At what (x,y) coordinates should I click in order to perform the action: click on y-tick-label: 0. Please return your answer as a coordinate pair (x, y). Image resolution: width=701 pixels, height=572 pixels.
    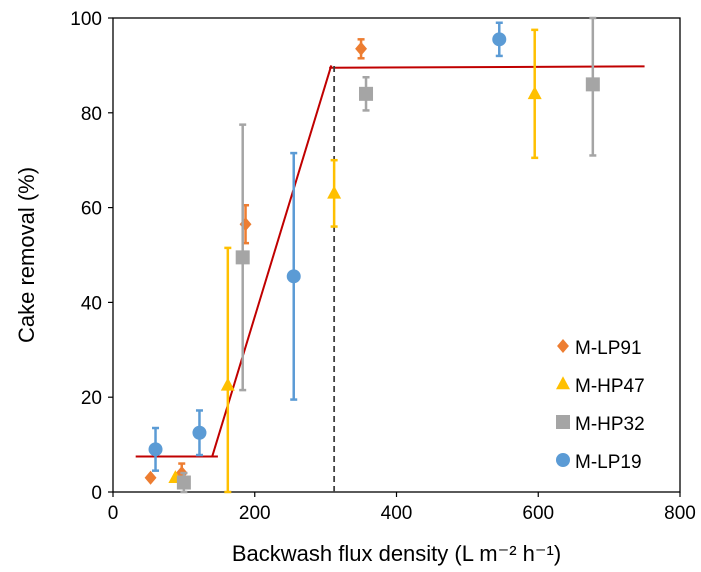
    Looking at the image, I should click on (96, 493).